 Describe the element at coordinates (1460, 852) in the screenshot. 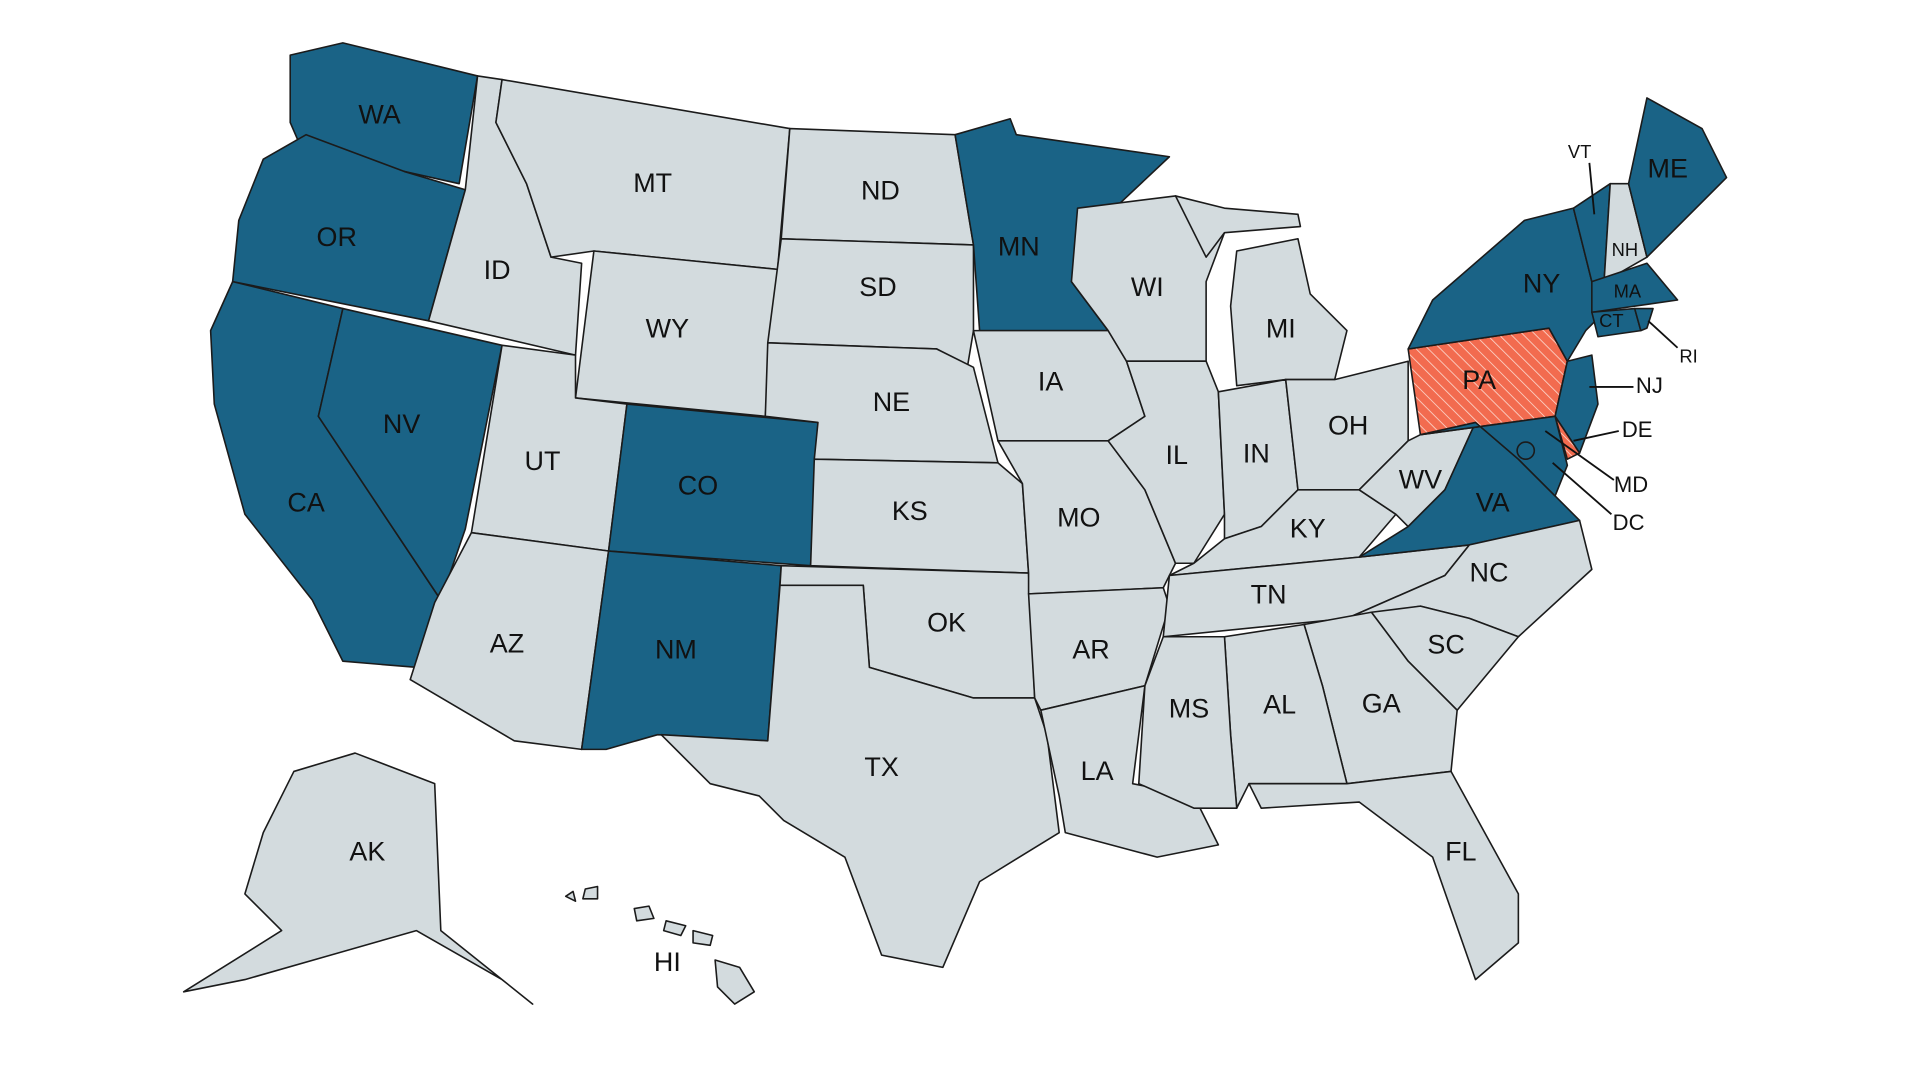

I see `state-label-fl: FL` at that location.